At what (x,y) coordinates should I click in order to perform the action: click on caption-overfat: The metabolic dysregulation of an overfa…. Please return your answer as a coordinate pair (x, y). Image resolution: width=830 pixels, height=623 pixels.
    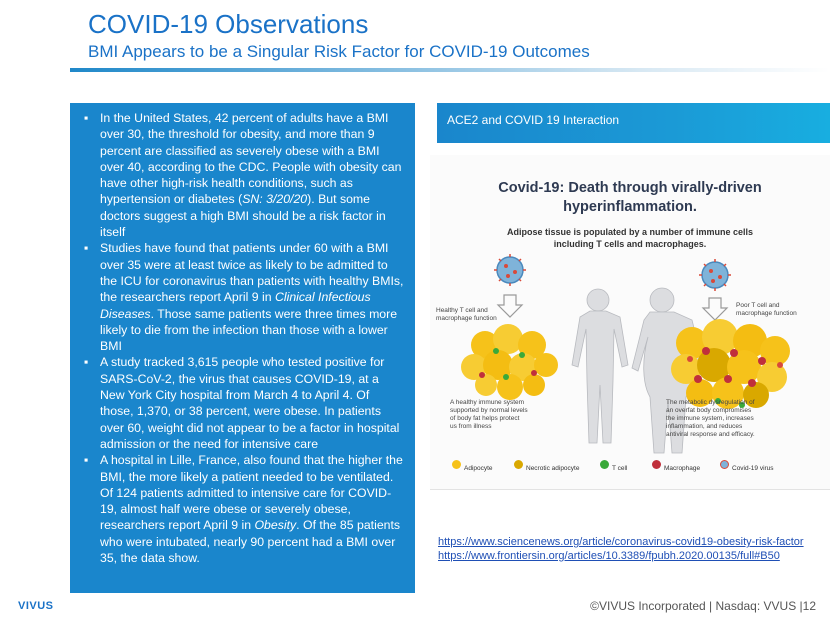
    Looking at the image, I should click on (710, 418).